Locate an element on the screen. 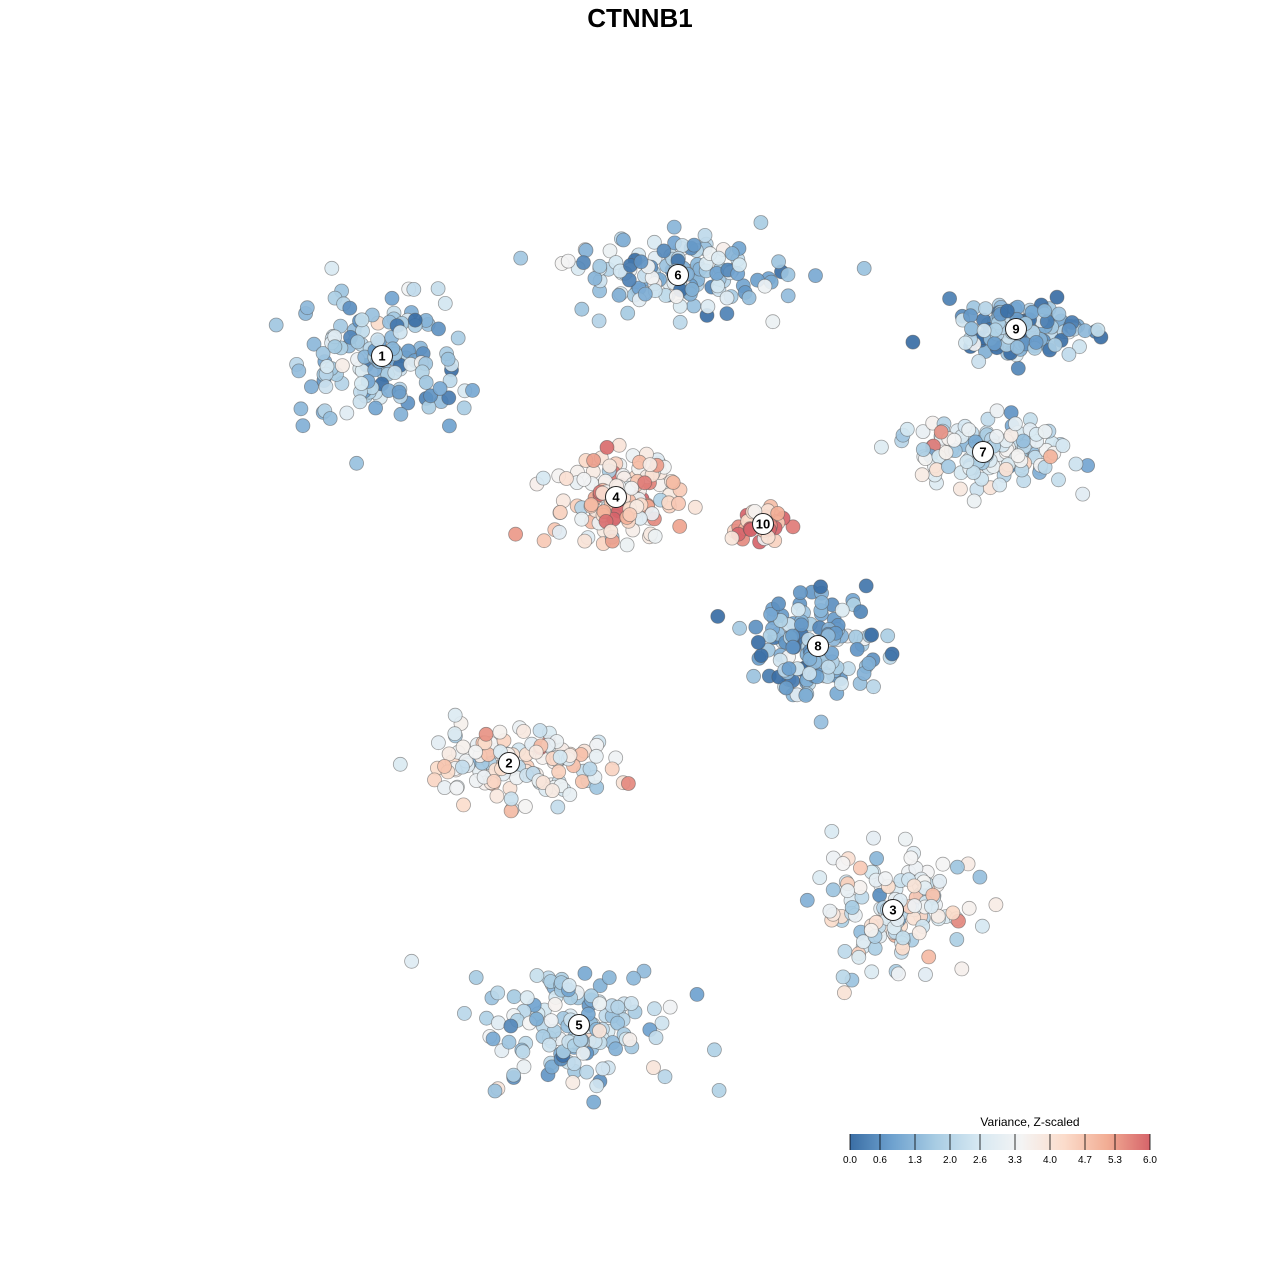 The height and width of the screenshot is (1280, 1280). cluster-label-text: 7 is located at coordinates (982, 452).